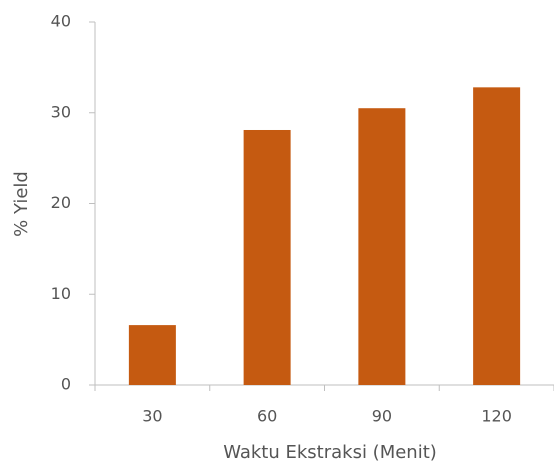  Describe the element at coordinates (267, 416) in the screenshot. I see `x-tick-label: 60` at that location.